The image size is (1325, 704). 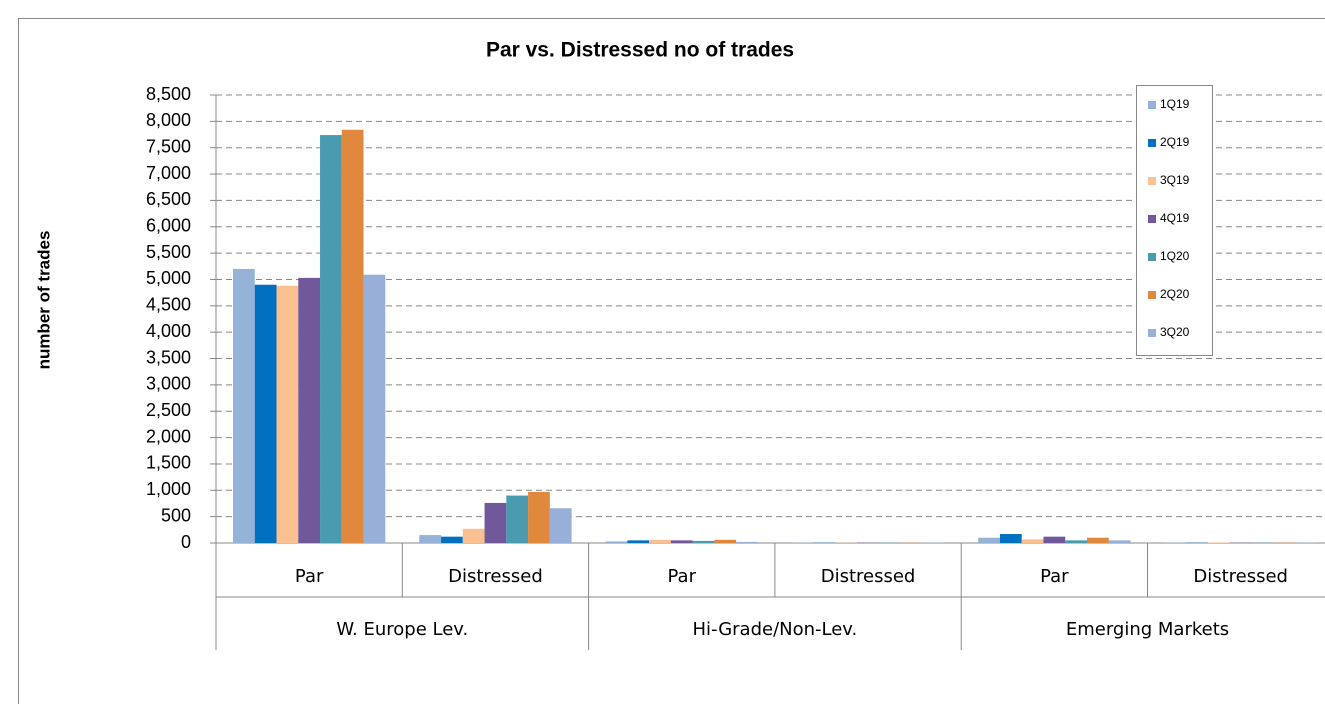 I want to click on y-tick-label: 1,500, so click(x=168, y=463).